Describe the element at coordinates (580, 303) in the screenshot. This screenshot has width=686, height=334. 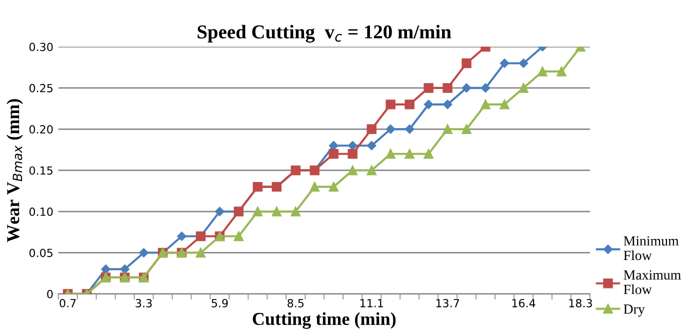
I see `x-tick-label: 18.3` at that location.